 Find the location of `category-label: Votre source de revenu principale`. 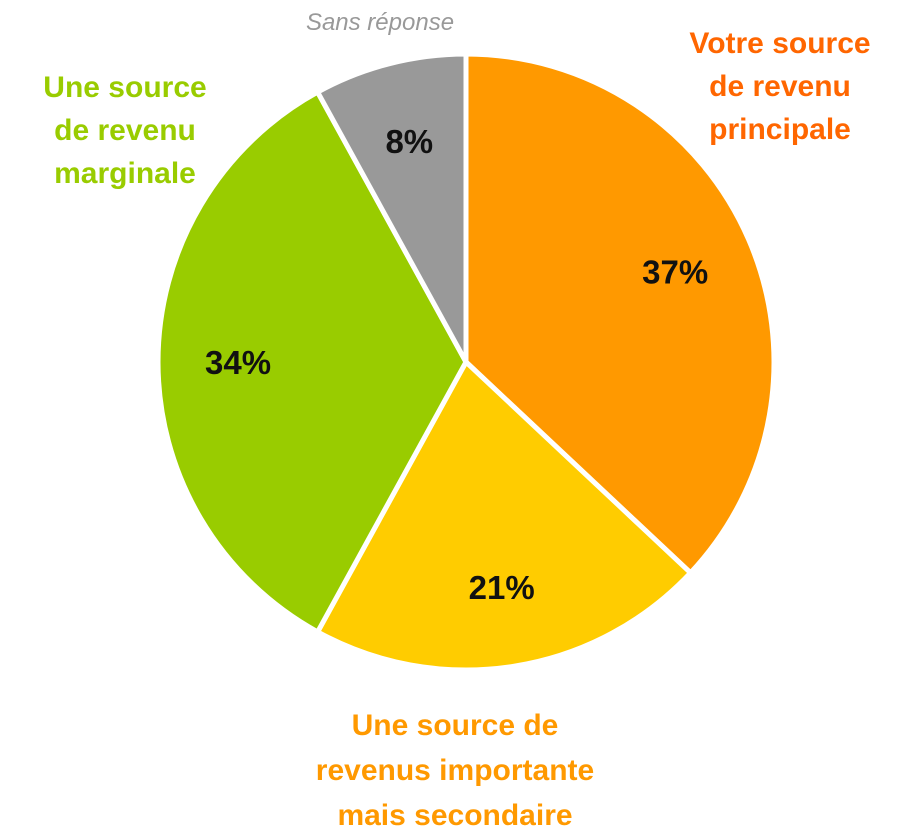

category-label: Votre source de revenu principale is located at coordinates (779, 86).